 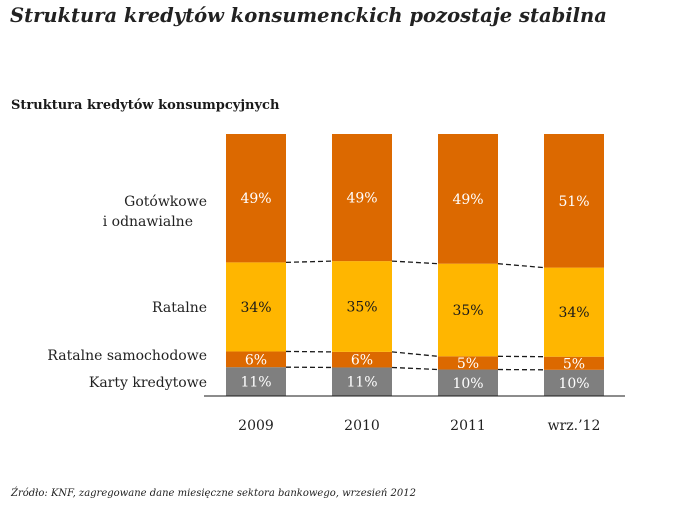 I want to click on value-label-gotowkowe-i-odnawialne-3: 49%, so click(x=467, y=200).